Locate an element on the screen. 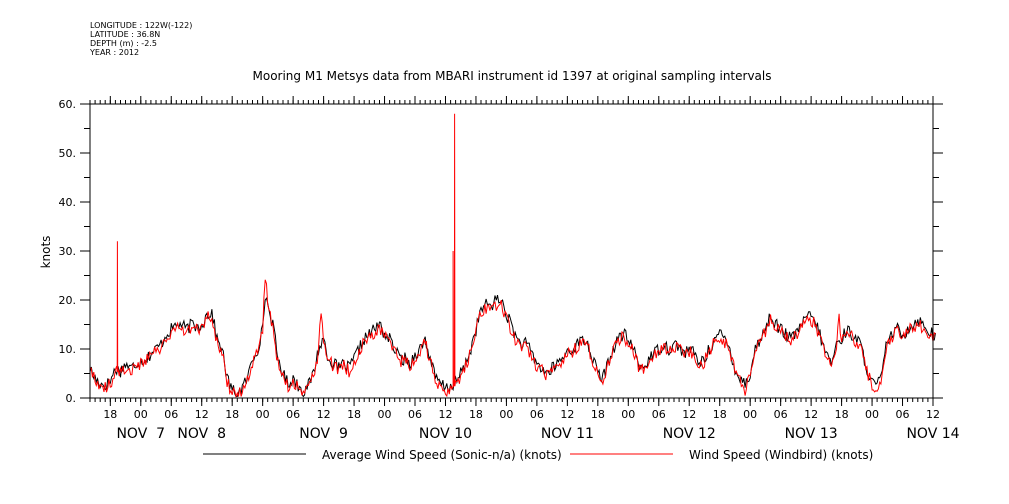 Image resolution: width=1009 pixels, height=504 pixels. x-day-label: NOV 13 is located at coordinates (811, 434).